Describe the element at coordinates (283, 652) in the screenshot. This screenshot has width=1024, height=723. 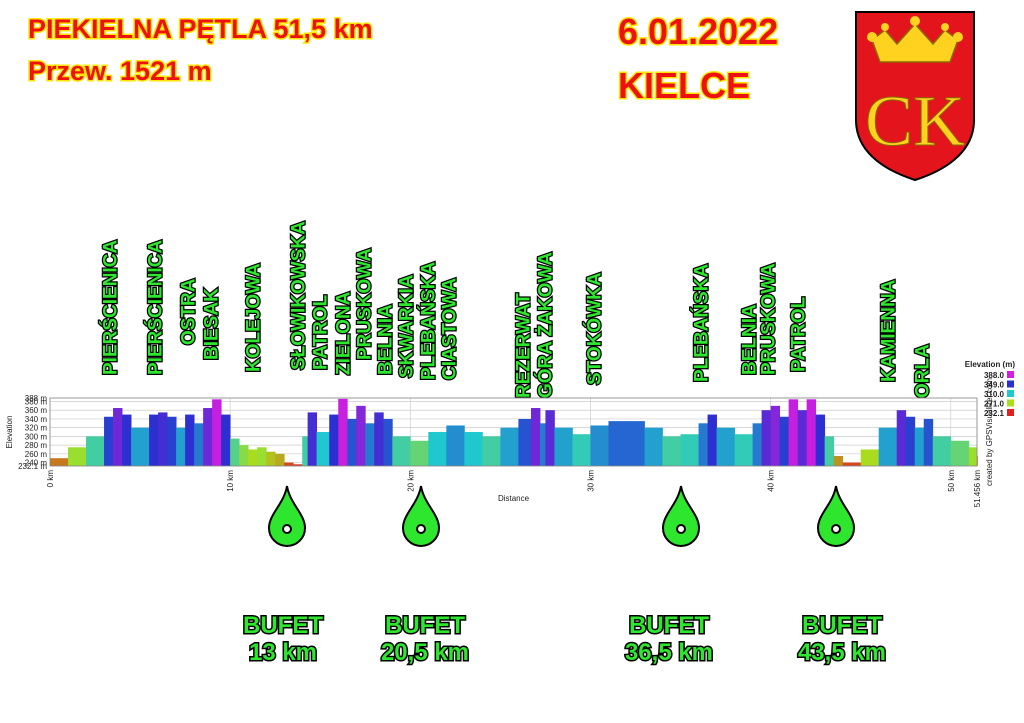
I see `station-distance: 13 km` at that location.